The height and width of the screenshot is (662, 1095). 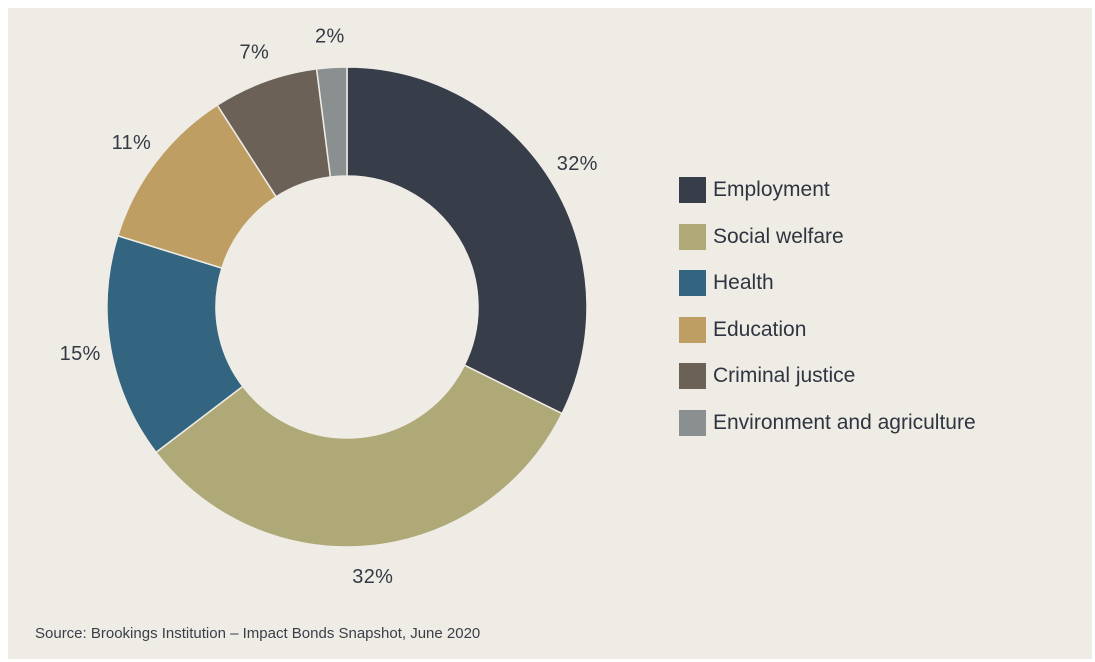 What do you see at coordinates (692, 329) in the screenshot?
I see `legend-swatch-education` at bounding box center [692, 329].